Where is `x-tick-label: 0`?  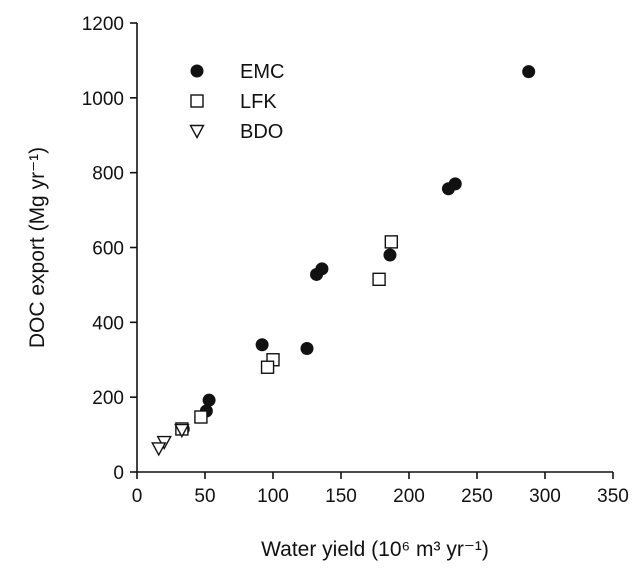 x-tick-label: 0 is located at coordinates (137, 496).